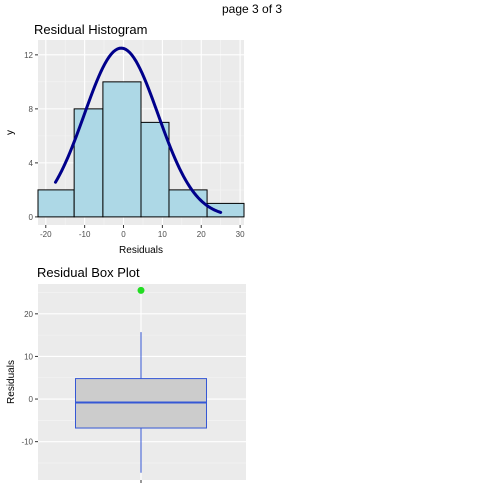 This screenshot has height=504, width=504. What do you see at coordinates (31, 399) in the screenshot?
I see `boxplot-y-tick-label: 0` at bounding box center [31, 399].